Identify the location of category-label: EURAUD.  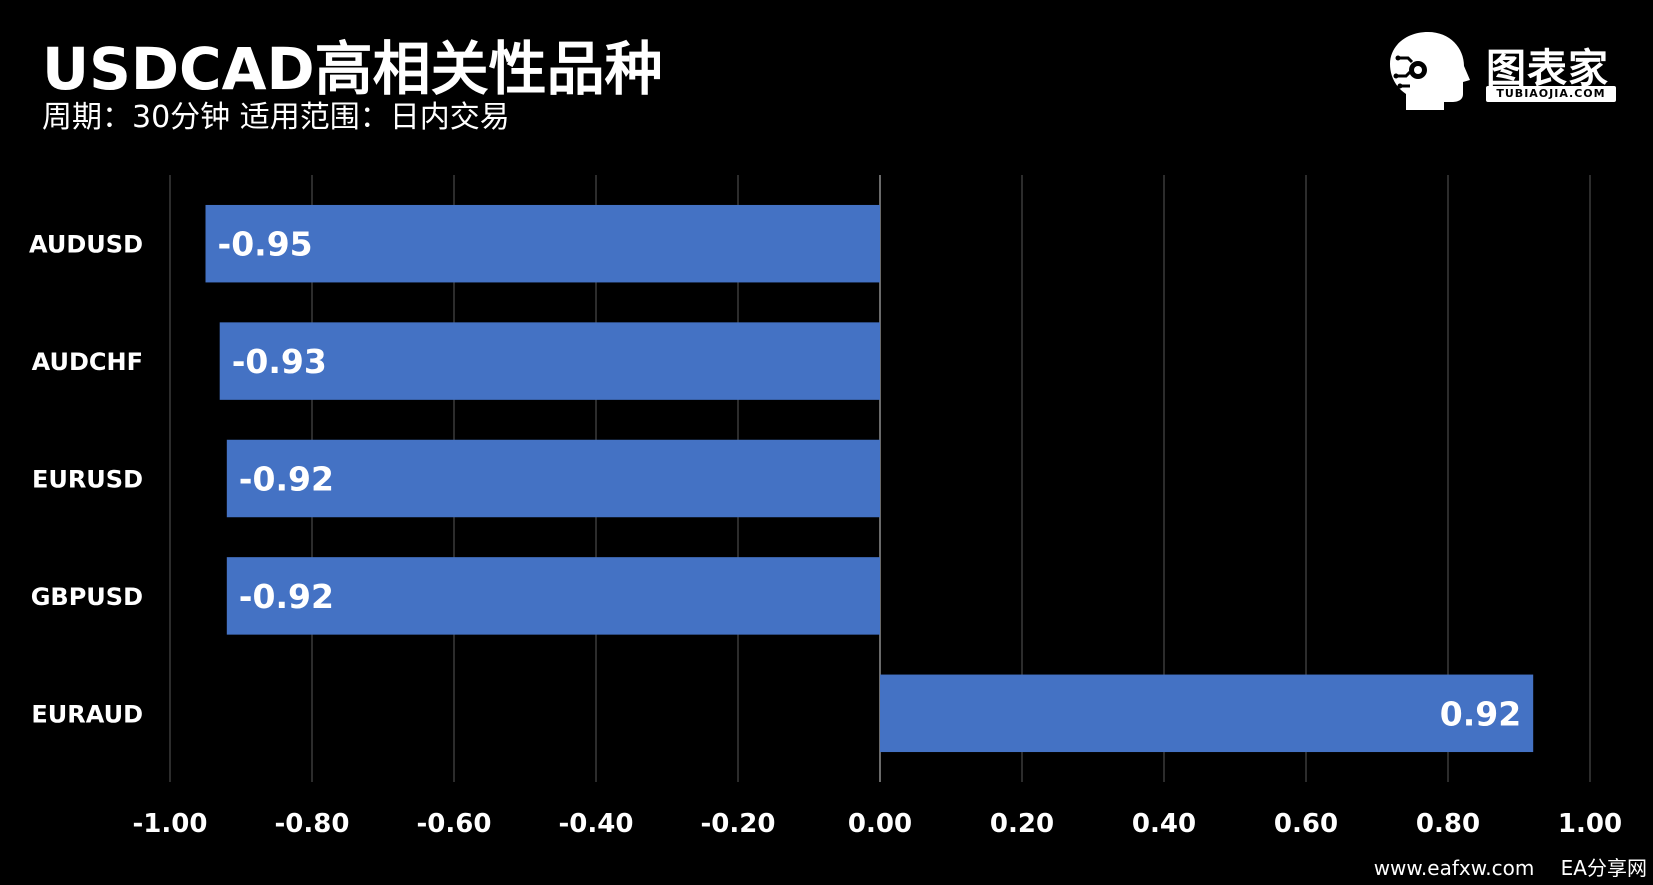
(87, 714).